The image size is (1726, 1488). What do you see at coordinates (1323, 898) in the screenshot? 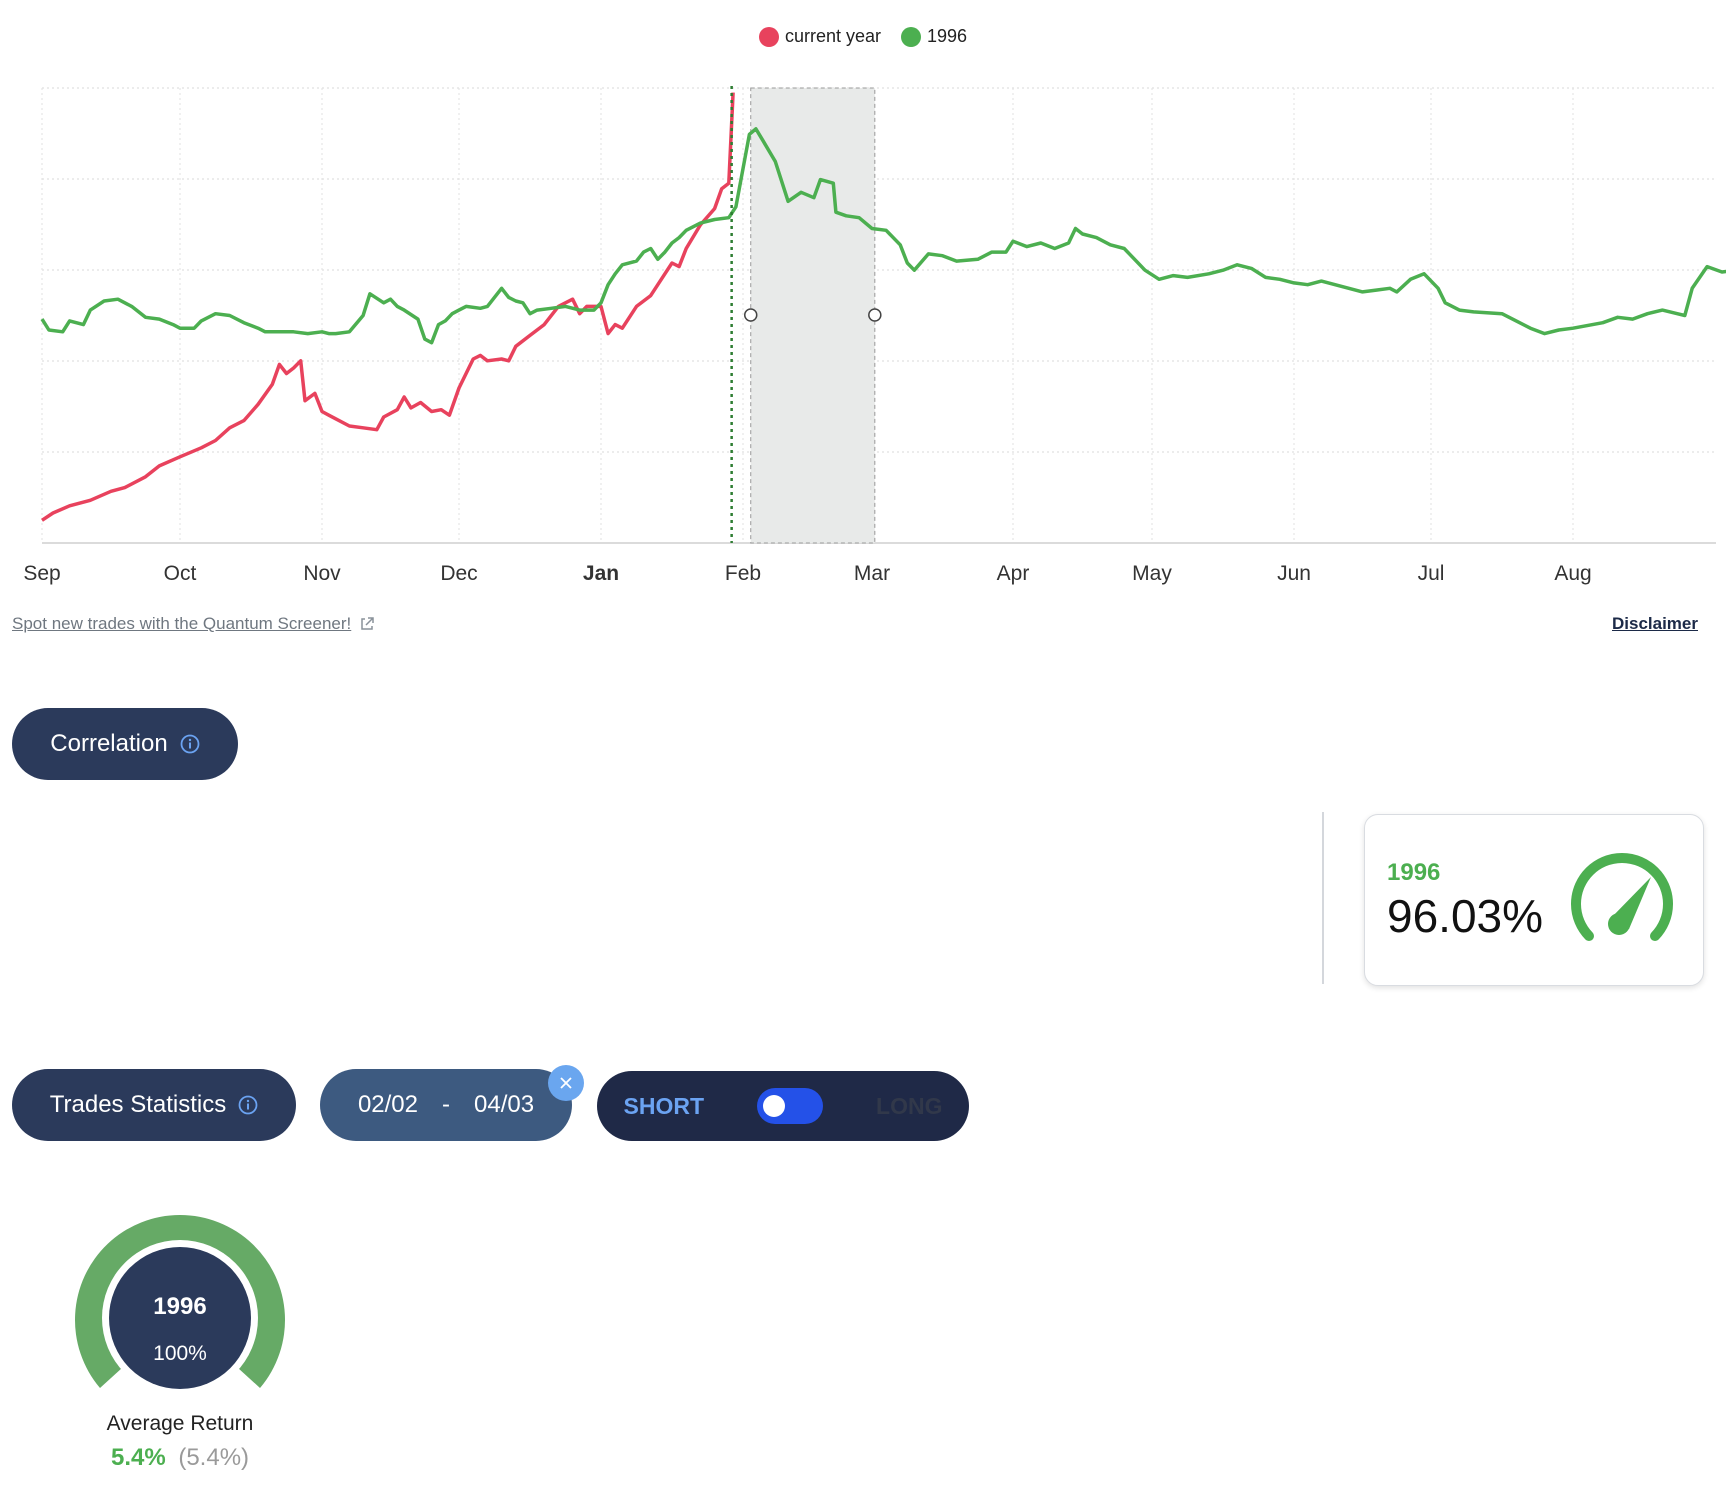
I see `correlation-divider` at bounding box center [1323, 898].